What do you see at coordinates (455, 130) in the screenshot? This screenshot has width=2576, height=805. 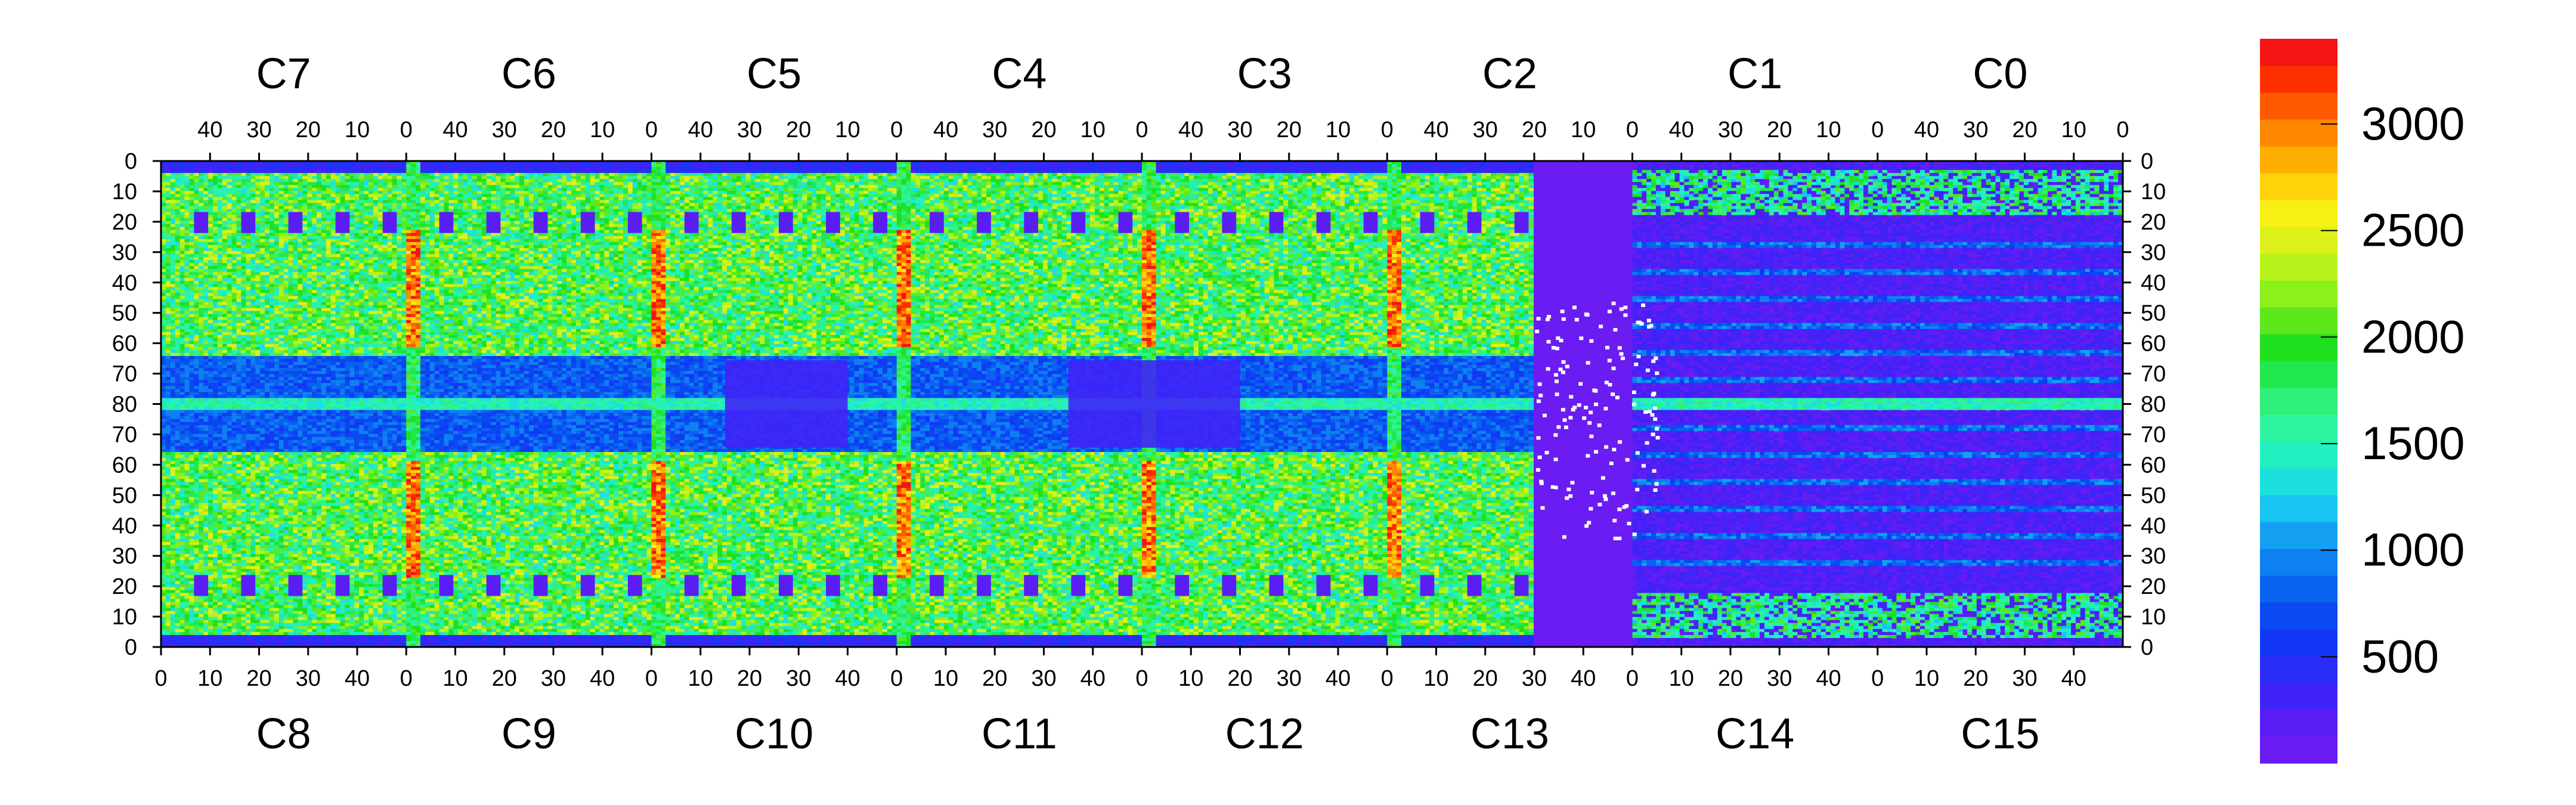 I see `top-tick-label: 40` at bounding box center [455, 130].